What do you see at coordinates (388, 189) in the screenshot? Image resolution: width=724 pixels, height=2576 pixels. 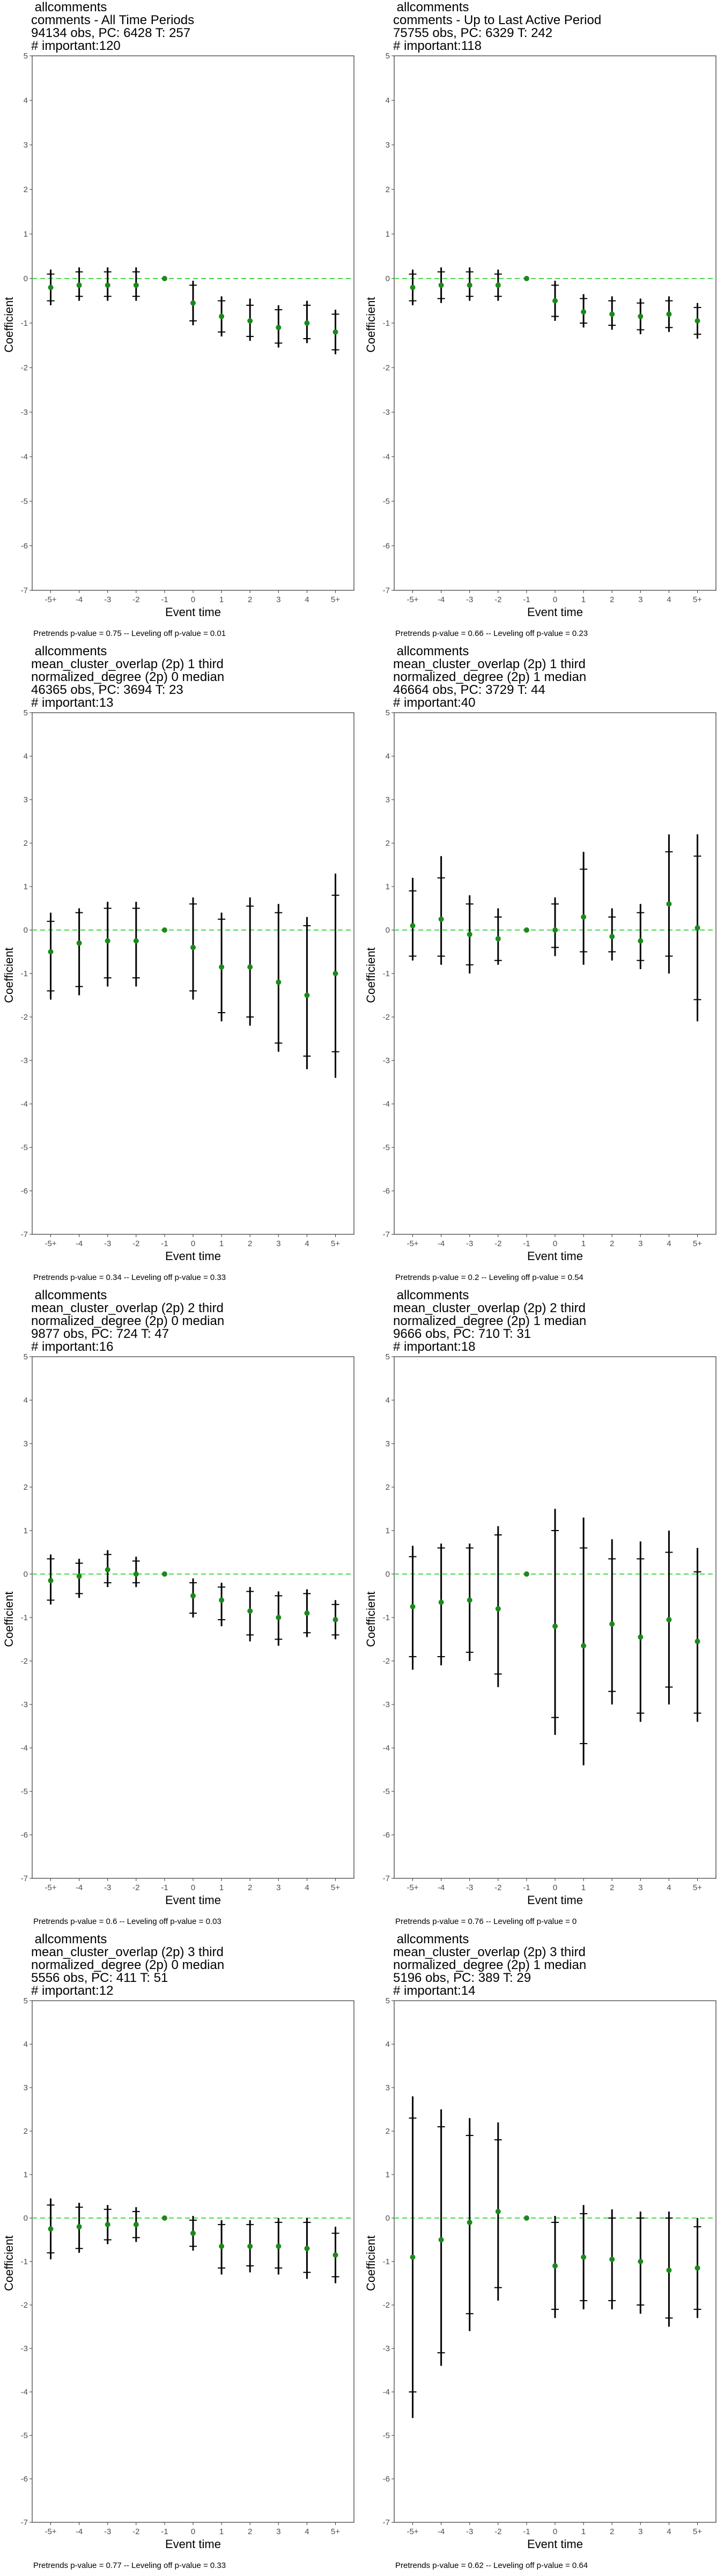 I see `y-tick-label: 2` at bounding box center [388, 189].